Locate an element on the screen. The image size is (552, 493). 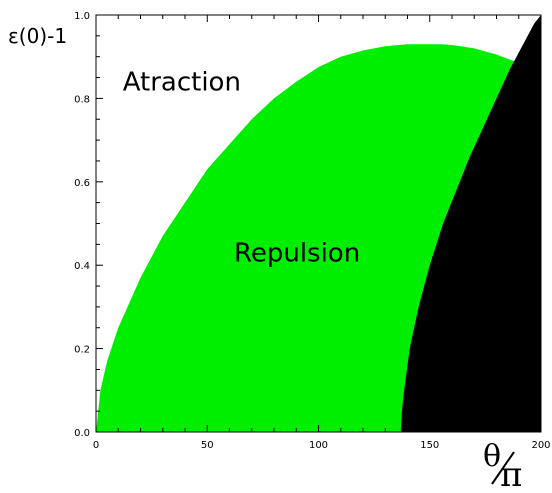
x-tick-label: 50 is located at coordinates (207, 445).